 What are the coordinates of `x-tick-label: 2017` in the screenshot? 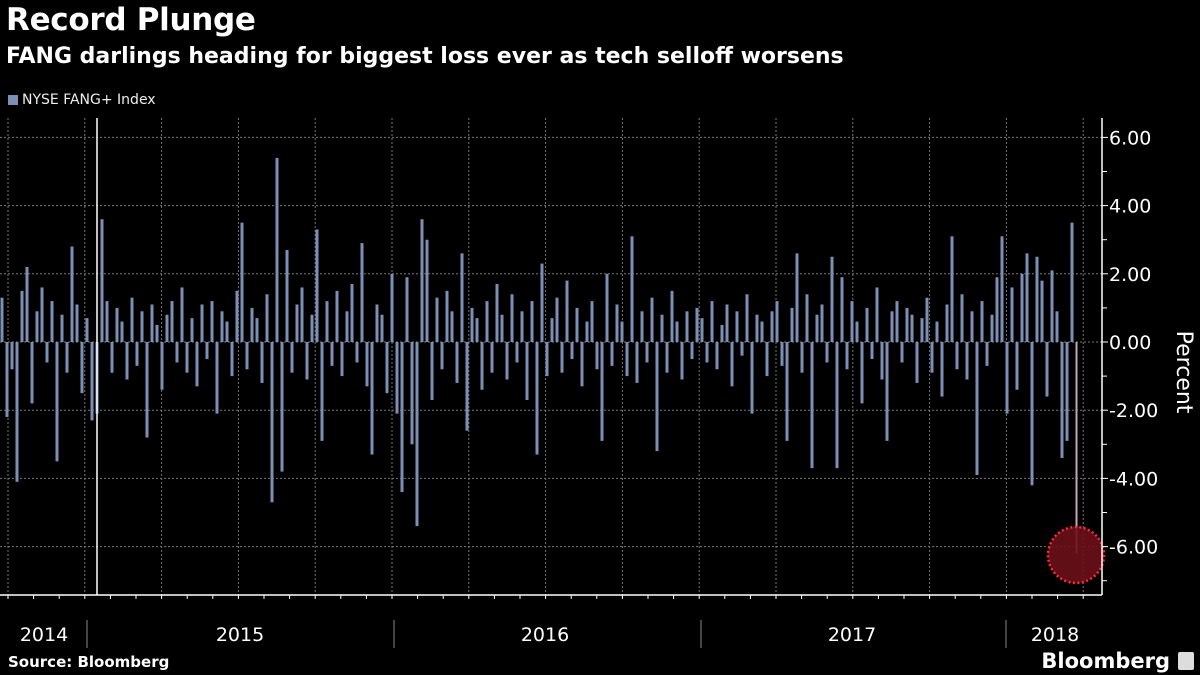 It's located at (852, 635).